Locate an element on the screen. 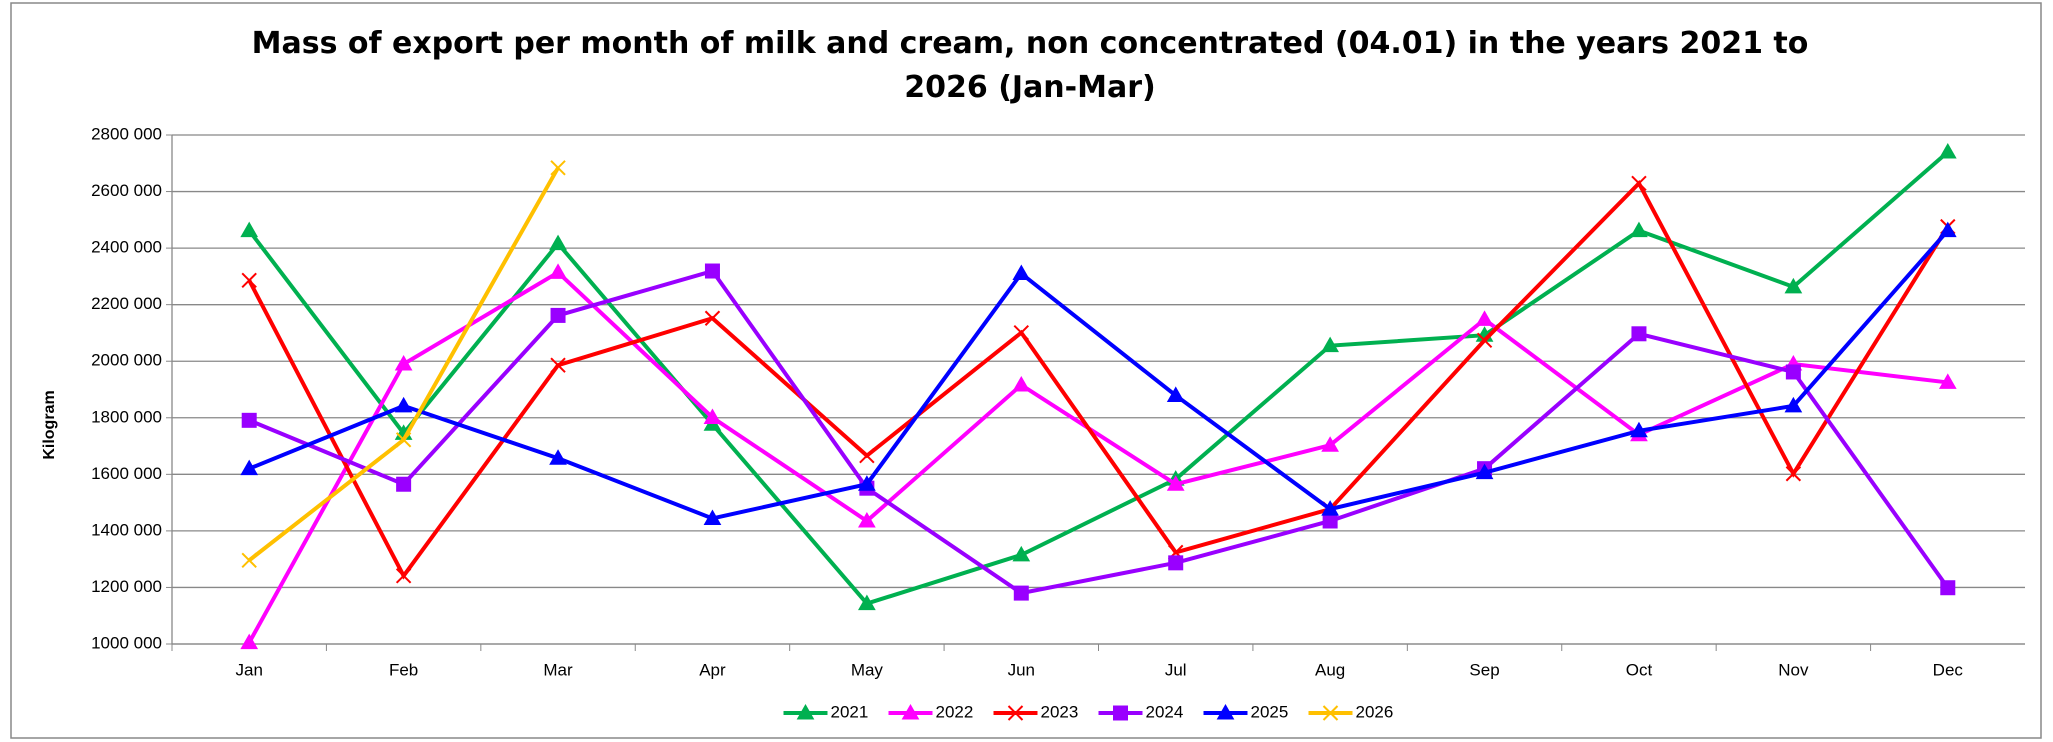 The height and width of the screenshot is (742, 2053). x-tick-label: Oct is located at coordinates (1639, 669).